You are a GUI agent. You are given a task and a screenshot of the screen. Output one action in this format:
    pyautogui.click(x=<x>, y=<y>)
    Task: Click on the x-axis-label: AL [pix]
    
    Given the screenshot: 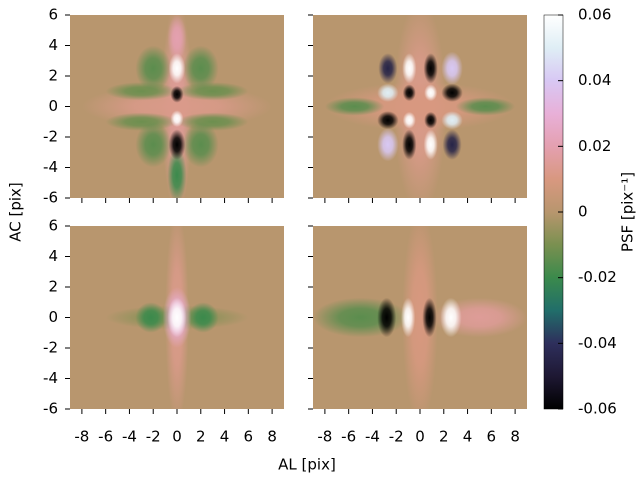 What is the action you would take?
    pyautogui.click(x=307, y=465)
    